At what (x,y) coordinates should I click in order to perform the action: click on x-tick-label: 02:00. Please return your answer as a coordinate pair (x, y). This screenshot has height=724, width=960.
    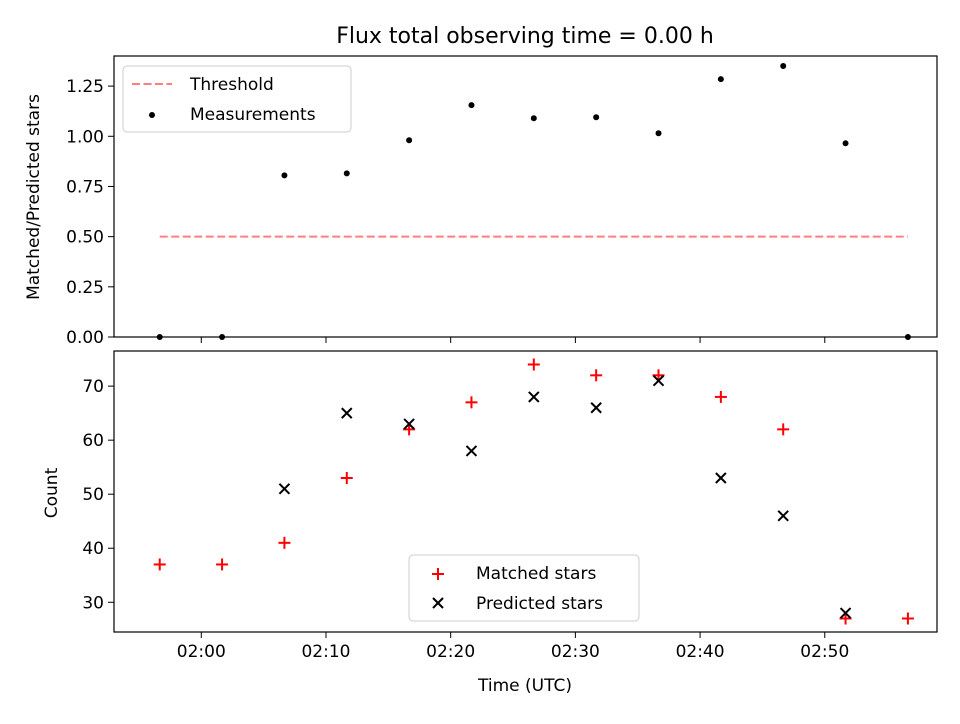
    Looking at the image, I should click on (201, 652).